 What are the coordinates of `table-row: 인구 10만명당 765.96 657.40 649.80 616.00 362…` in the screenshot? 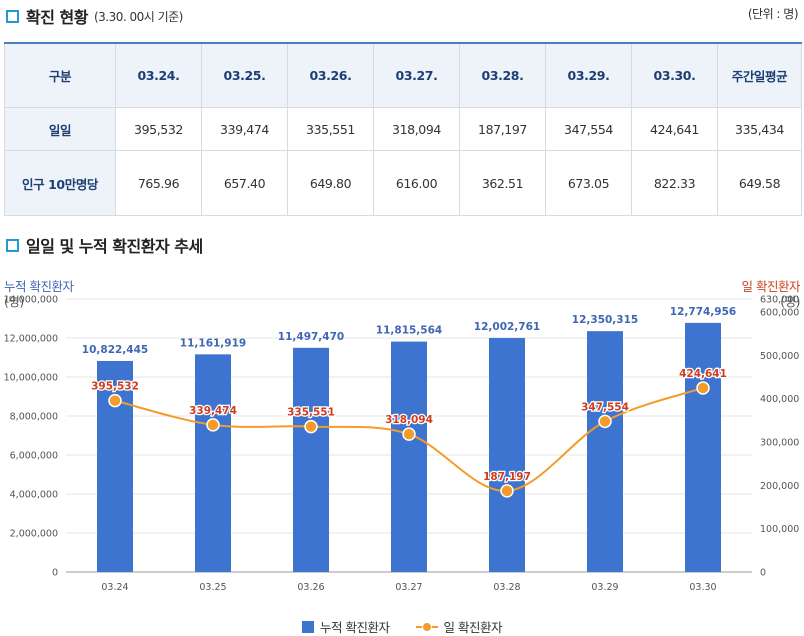 It's located at (403, 183).